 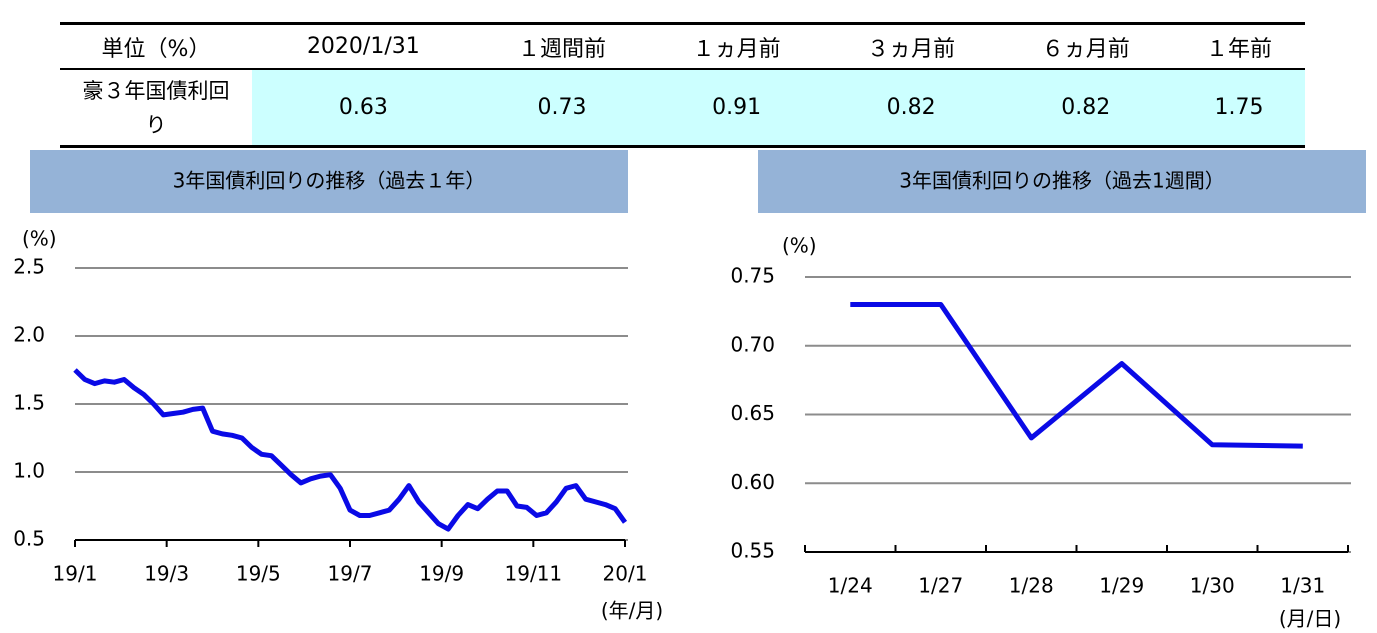 What do you see at coordinates (1031, 586) in the screenshot?
I see `x-tick-label: 1/28` at bounding box center [1031, 586].